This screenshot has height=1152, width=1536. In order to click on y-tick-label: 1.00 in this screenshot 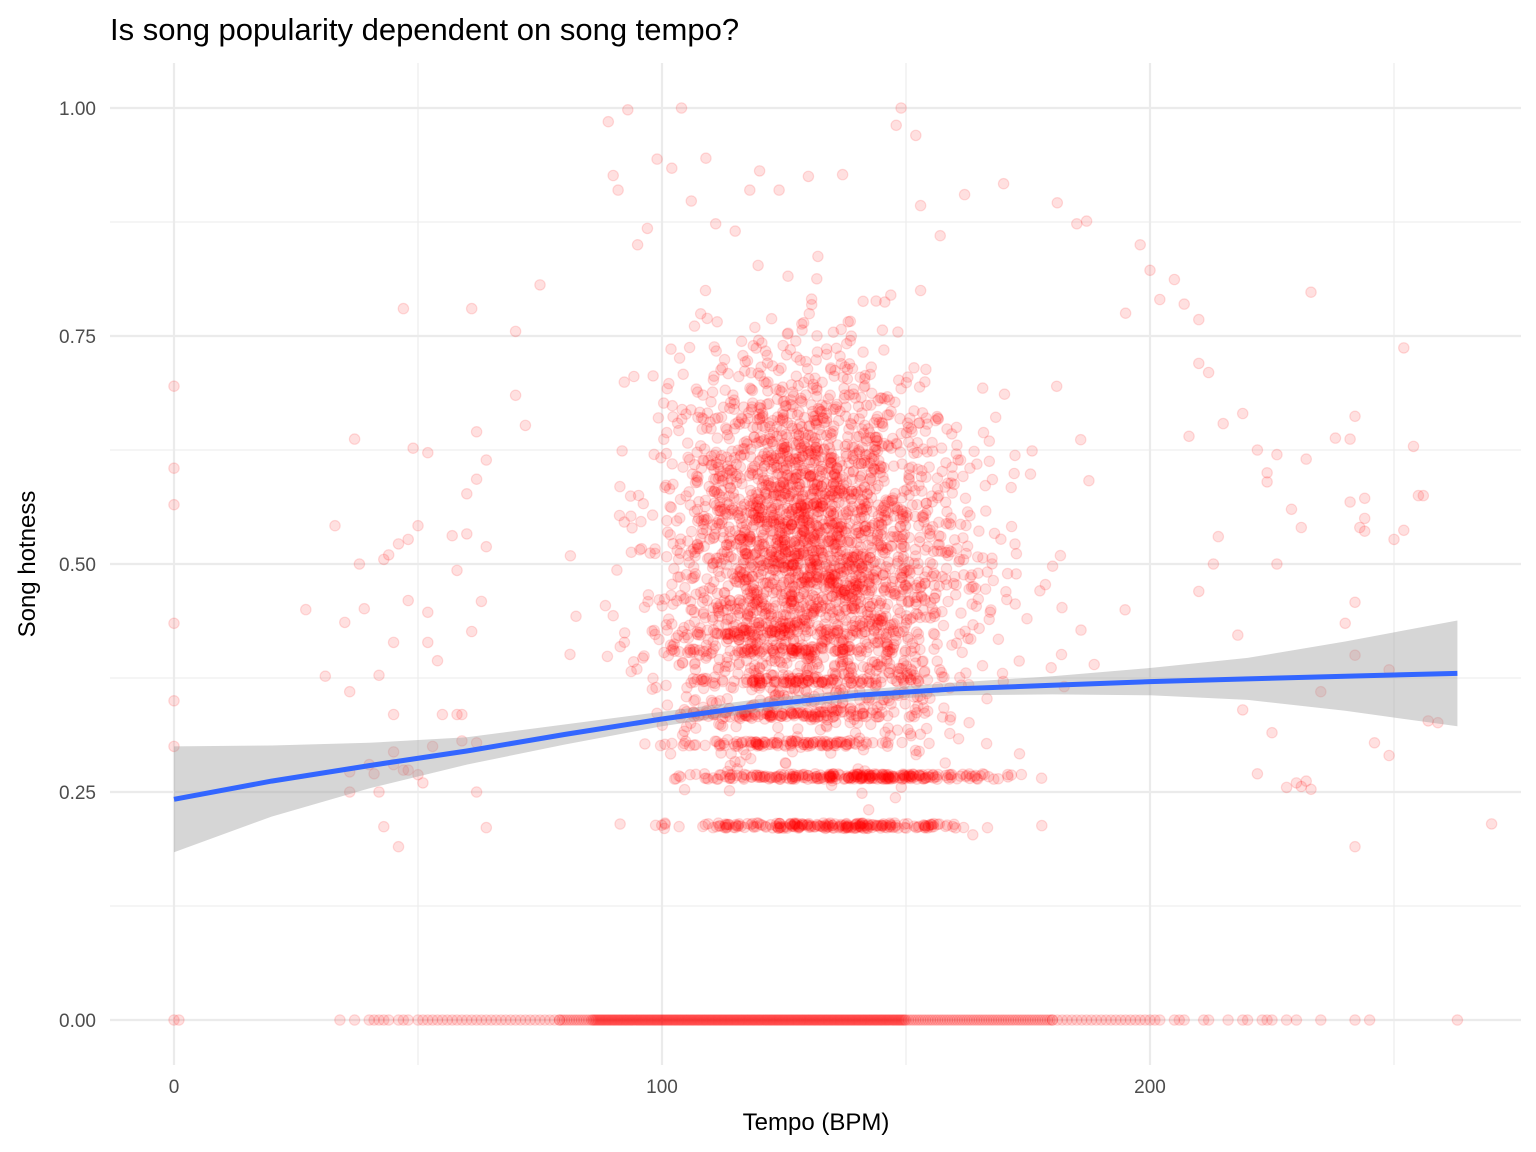, I will do `click(77, 109)`.